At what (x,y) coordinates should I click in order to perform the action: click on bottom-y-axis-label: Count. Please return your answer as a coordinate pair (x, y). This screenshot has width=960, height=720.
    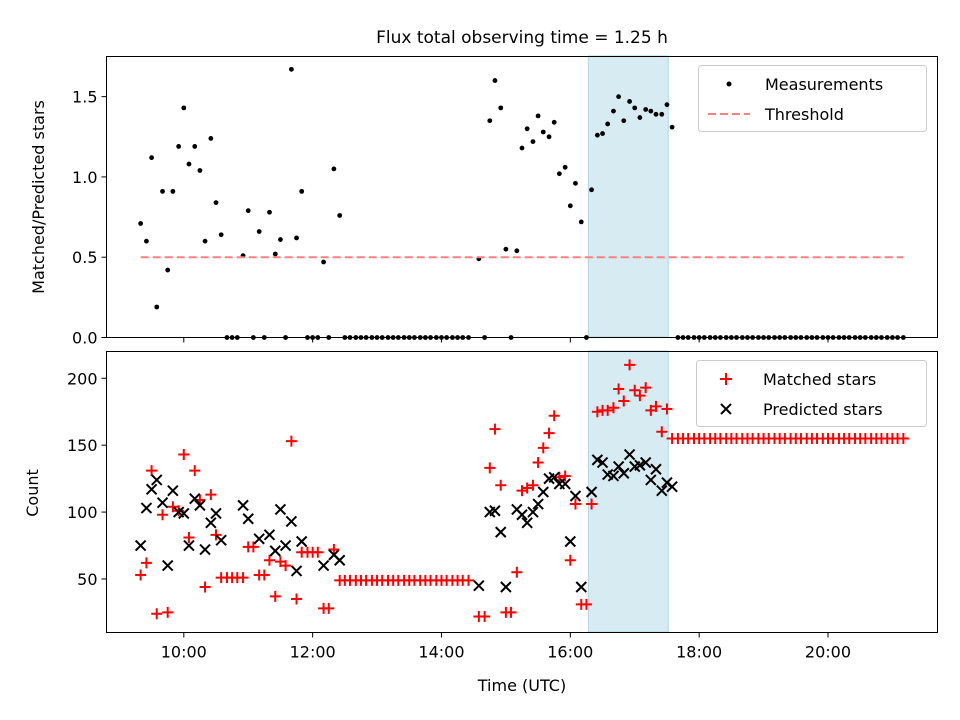
    Looking at the image, I should click on (32, 493).